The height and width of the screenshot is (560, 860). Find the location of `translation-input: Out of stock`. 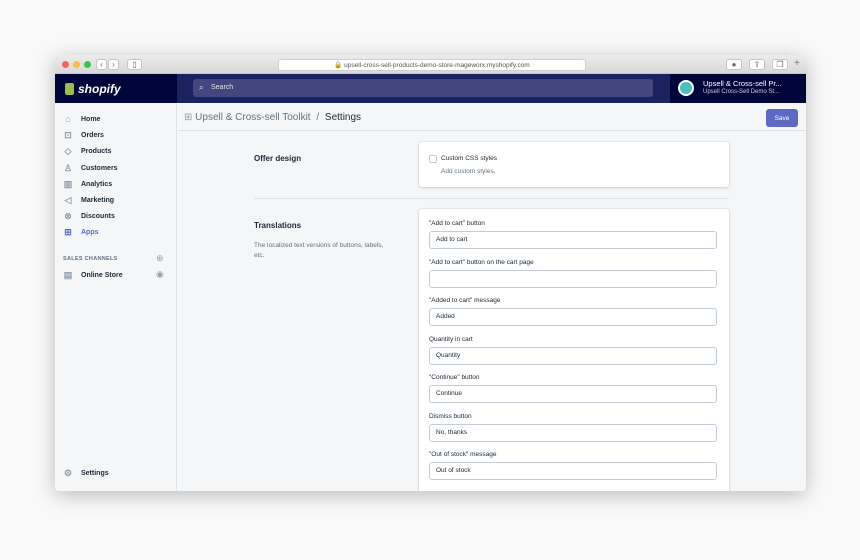

translation-input: Out of stock is located at coordinates (573, 471).